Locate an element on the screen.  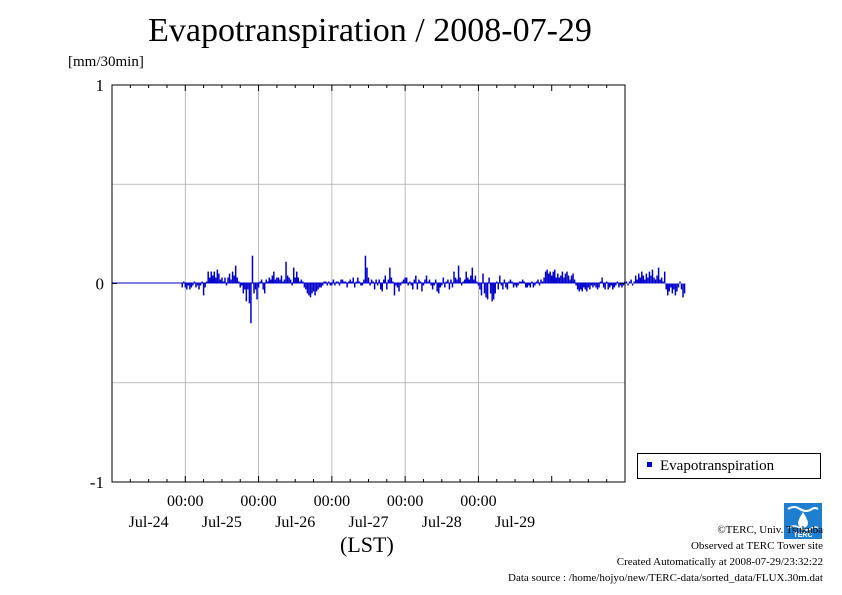
x-tick-date-label: Jul-29 is located at coordinates (515, 522).